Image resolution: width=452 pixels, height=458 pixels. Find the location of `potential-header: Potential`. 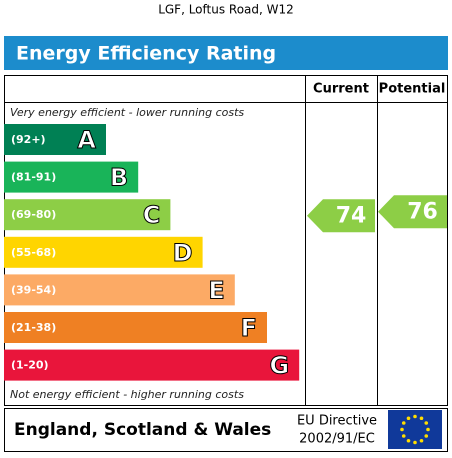

potential-header: Potential is located at coordinates (412, 89).